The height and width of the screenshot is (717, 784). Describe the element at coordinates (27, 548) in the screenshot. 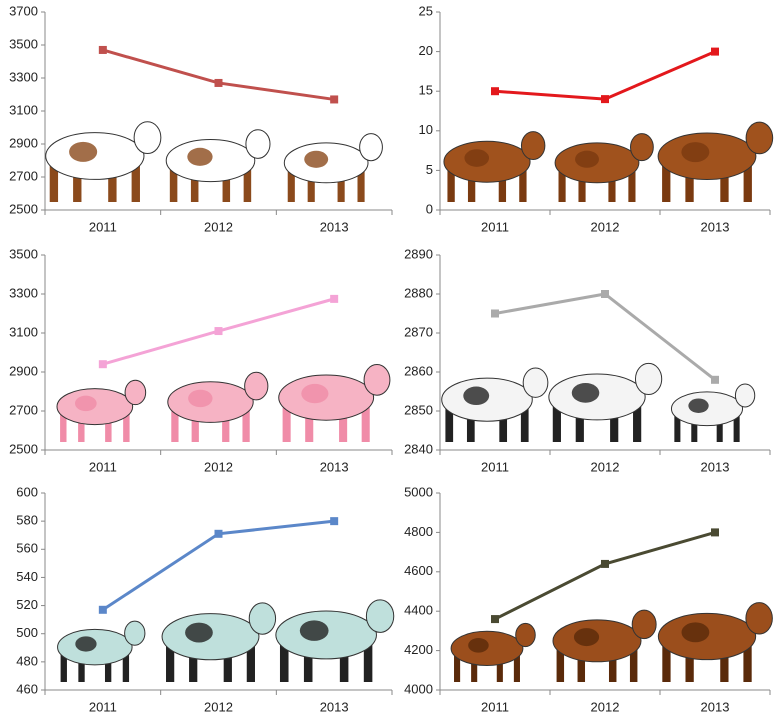

I see `y-tick-label: 560` at that location.